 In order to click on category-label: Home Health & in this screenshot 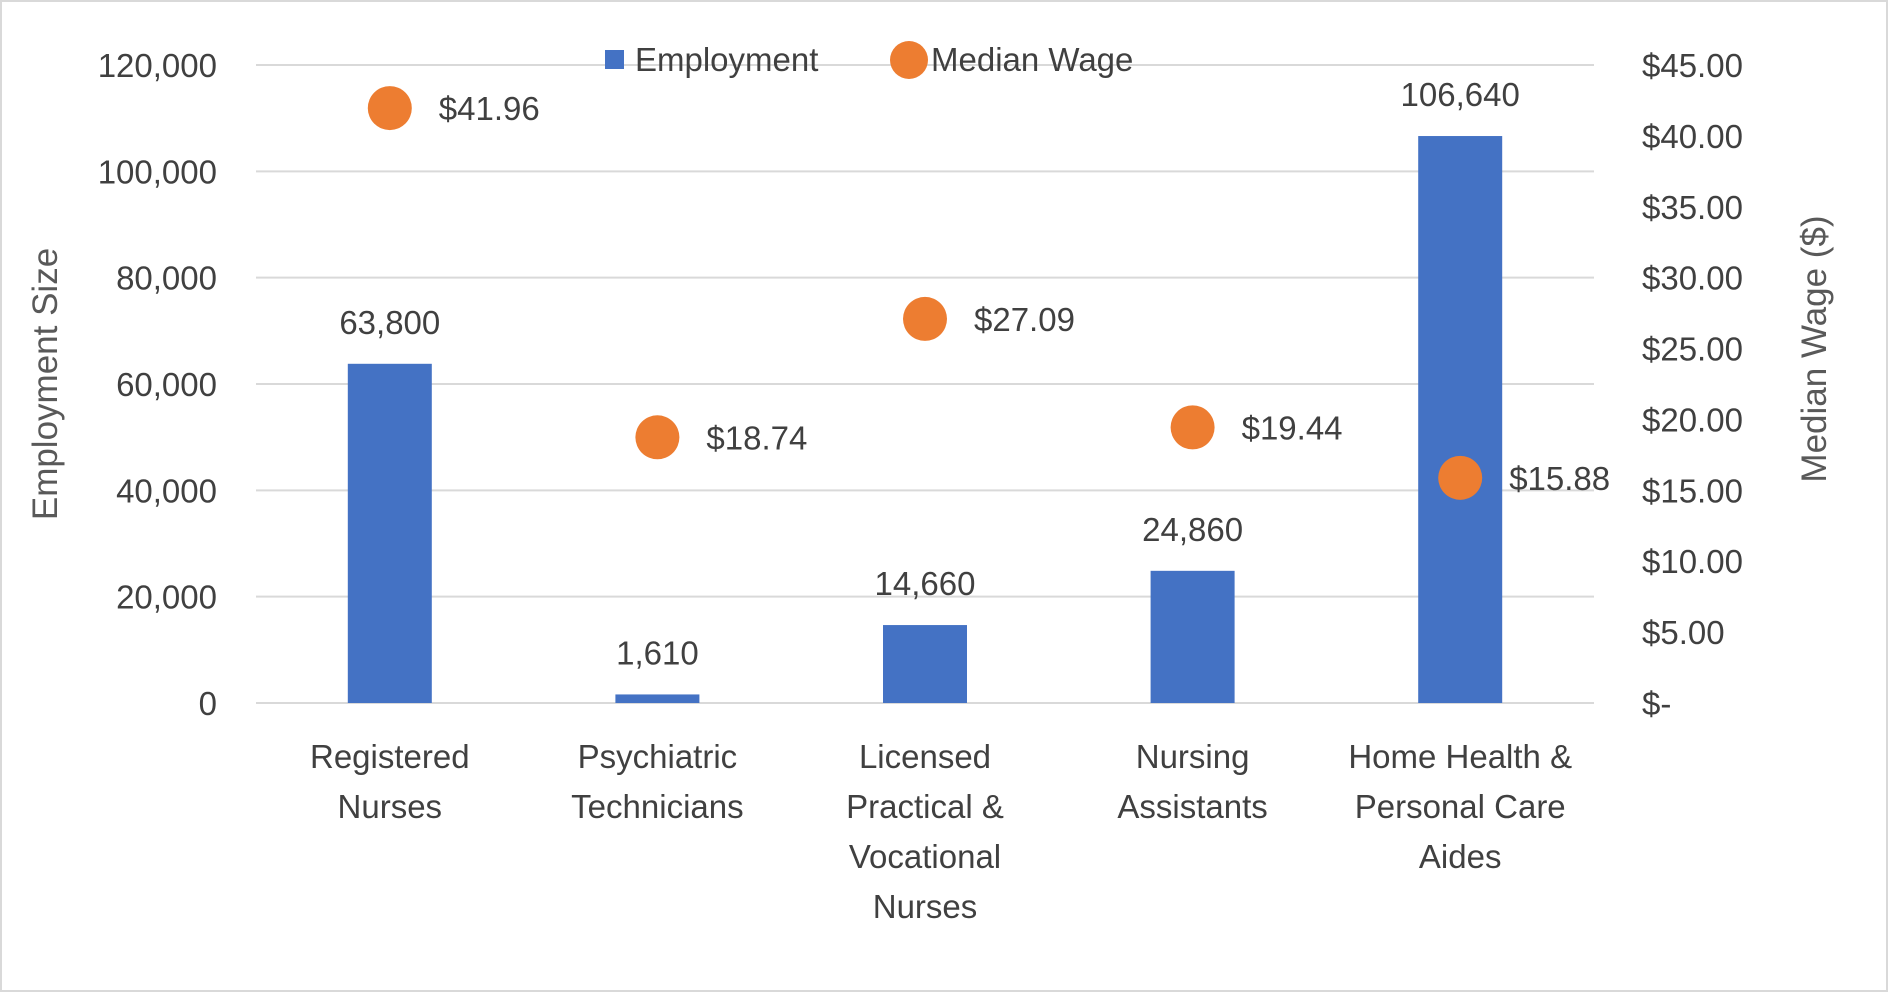, I will do `click(1460, 756)`.